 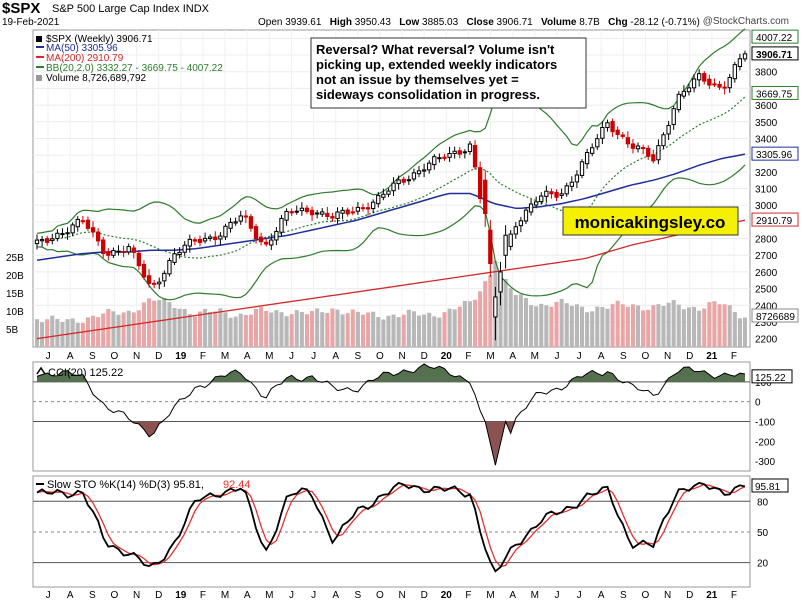 What do you see at coordinates (96, 78) in the screenshot?
I see `volume-legend-label: Volume 8,726,689,792` at bounding box center [96, 78].